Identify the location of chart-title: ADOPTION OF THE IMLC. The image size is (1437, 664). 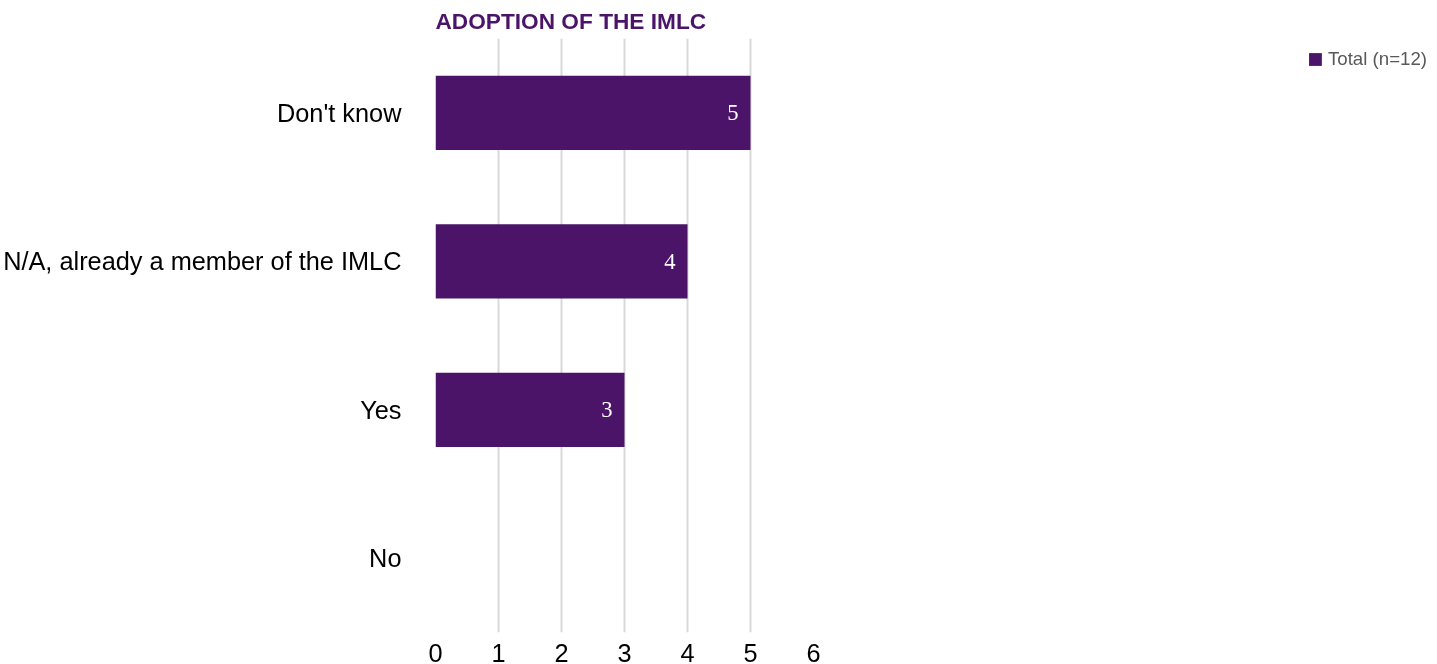
(571, 20).